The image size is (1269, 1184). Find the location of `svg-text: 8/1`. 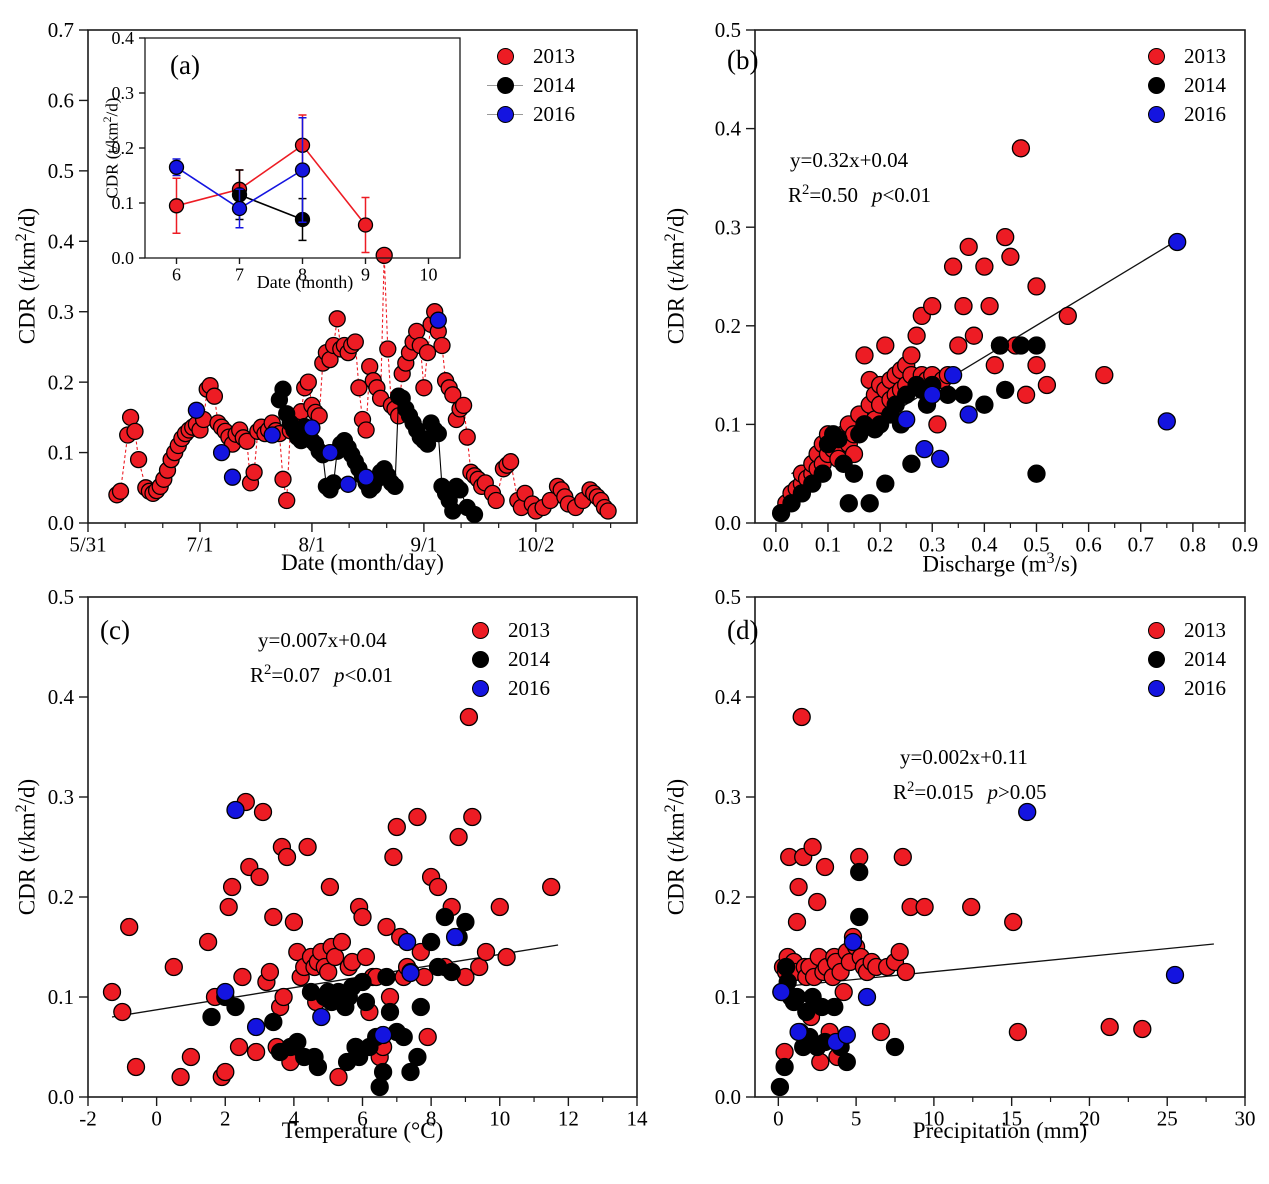

svg-text: 8/1 is located at coordinates (312, 544).